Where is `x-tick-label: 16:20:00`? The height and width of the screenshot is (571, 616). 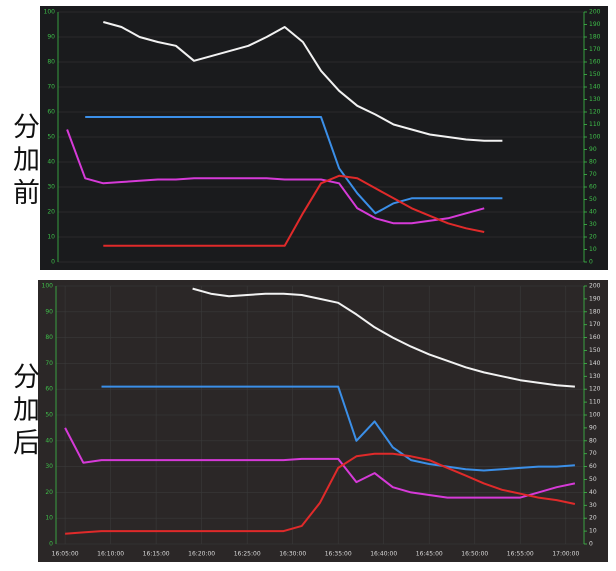
x-tick-label: 16:20:00 is located at coordinates (201, 554).